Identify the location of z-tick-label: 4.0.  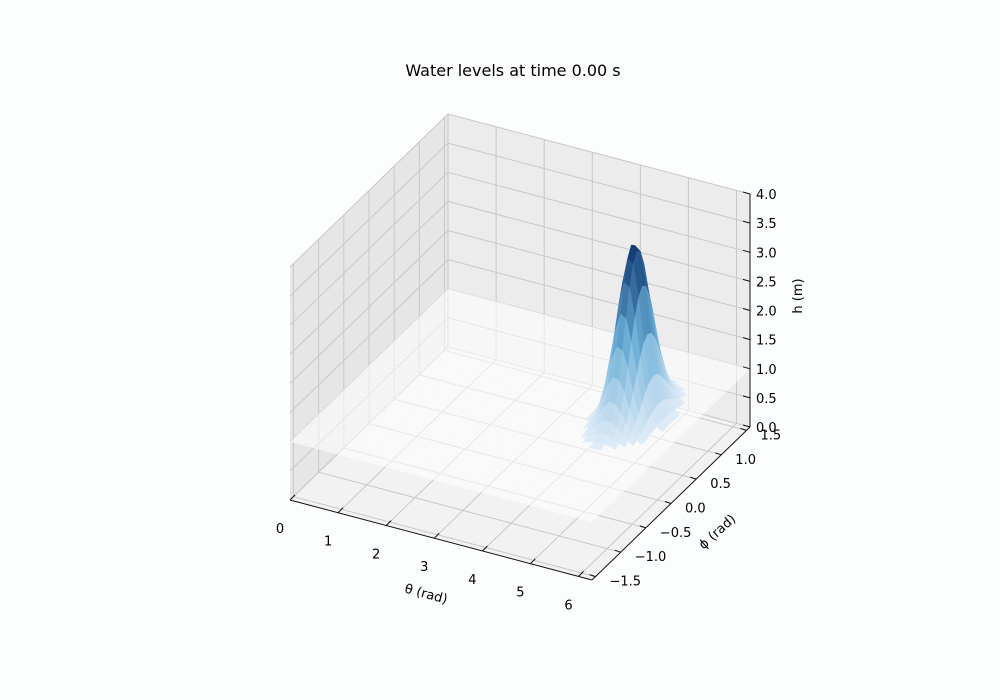
(766, 195).